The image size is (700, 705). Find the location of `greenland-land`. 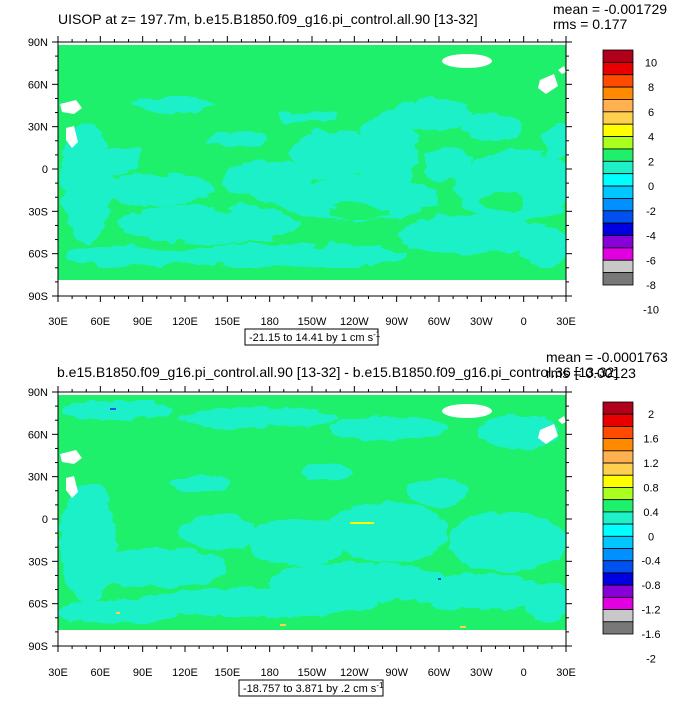

greenland-land is located at coordinates (467, 61).